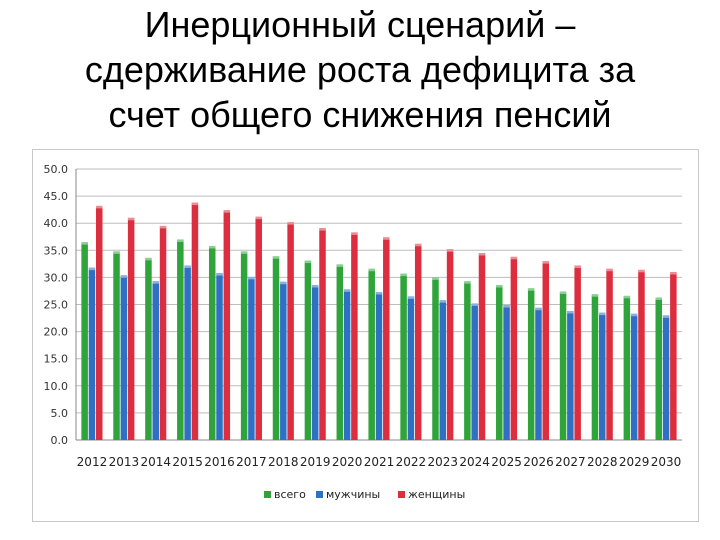  What do you see at coordinates (538, 462) in the screenshot?
I see `x-tick-label: 2026` at bounding box center [538, 462].